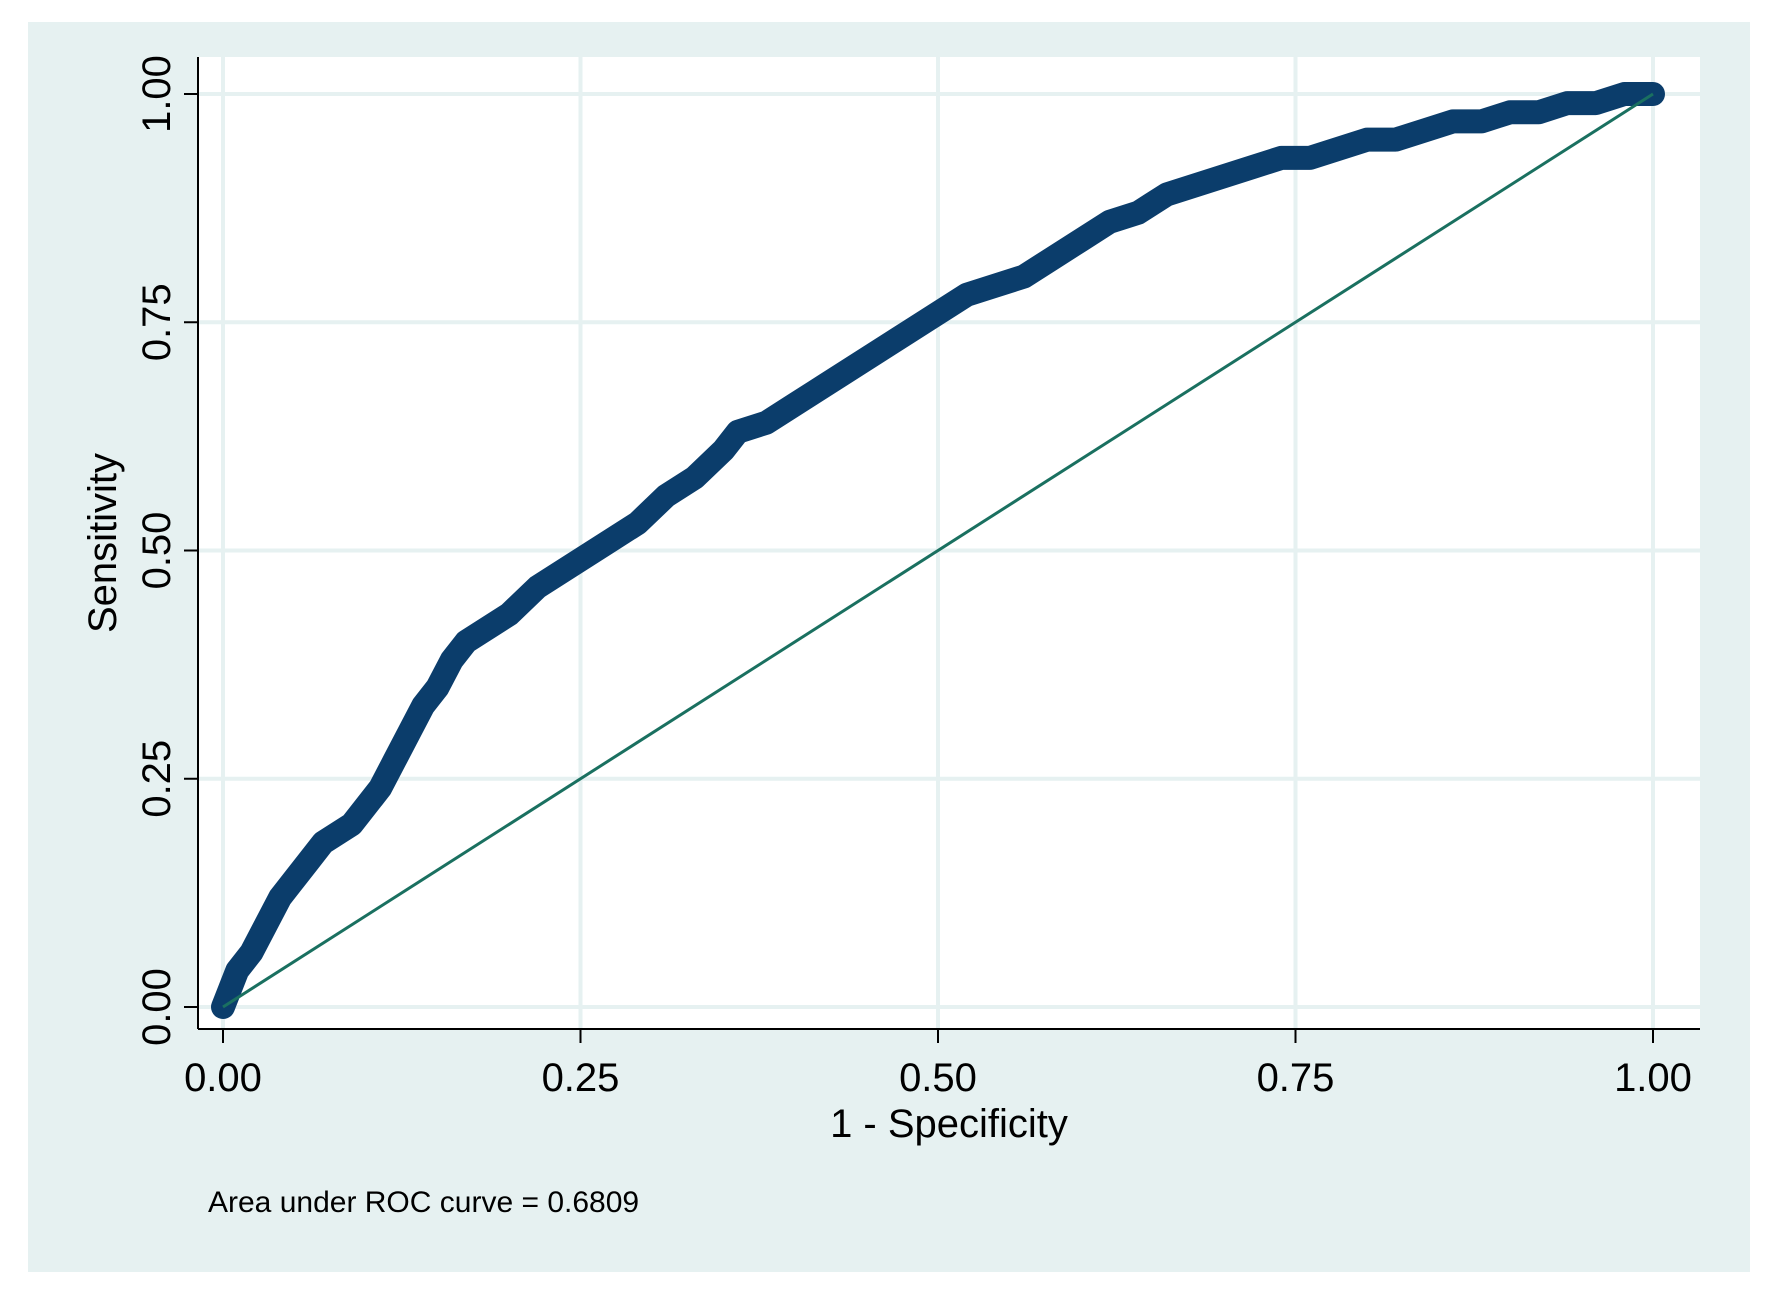  What do you see at coordinates (1296, 1078) in the screenshot?
I see `x-tick-label: 0.75` at bounding box center [1296, 1078].